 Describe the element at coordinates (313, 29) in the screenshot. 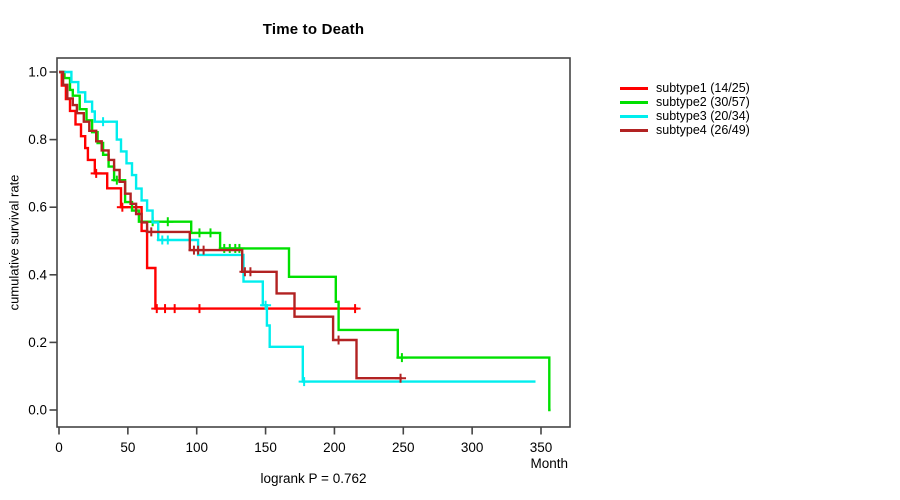

I see `chart-title: Time to Death` at that location.